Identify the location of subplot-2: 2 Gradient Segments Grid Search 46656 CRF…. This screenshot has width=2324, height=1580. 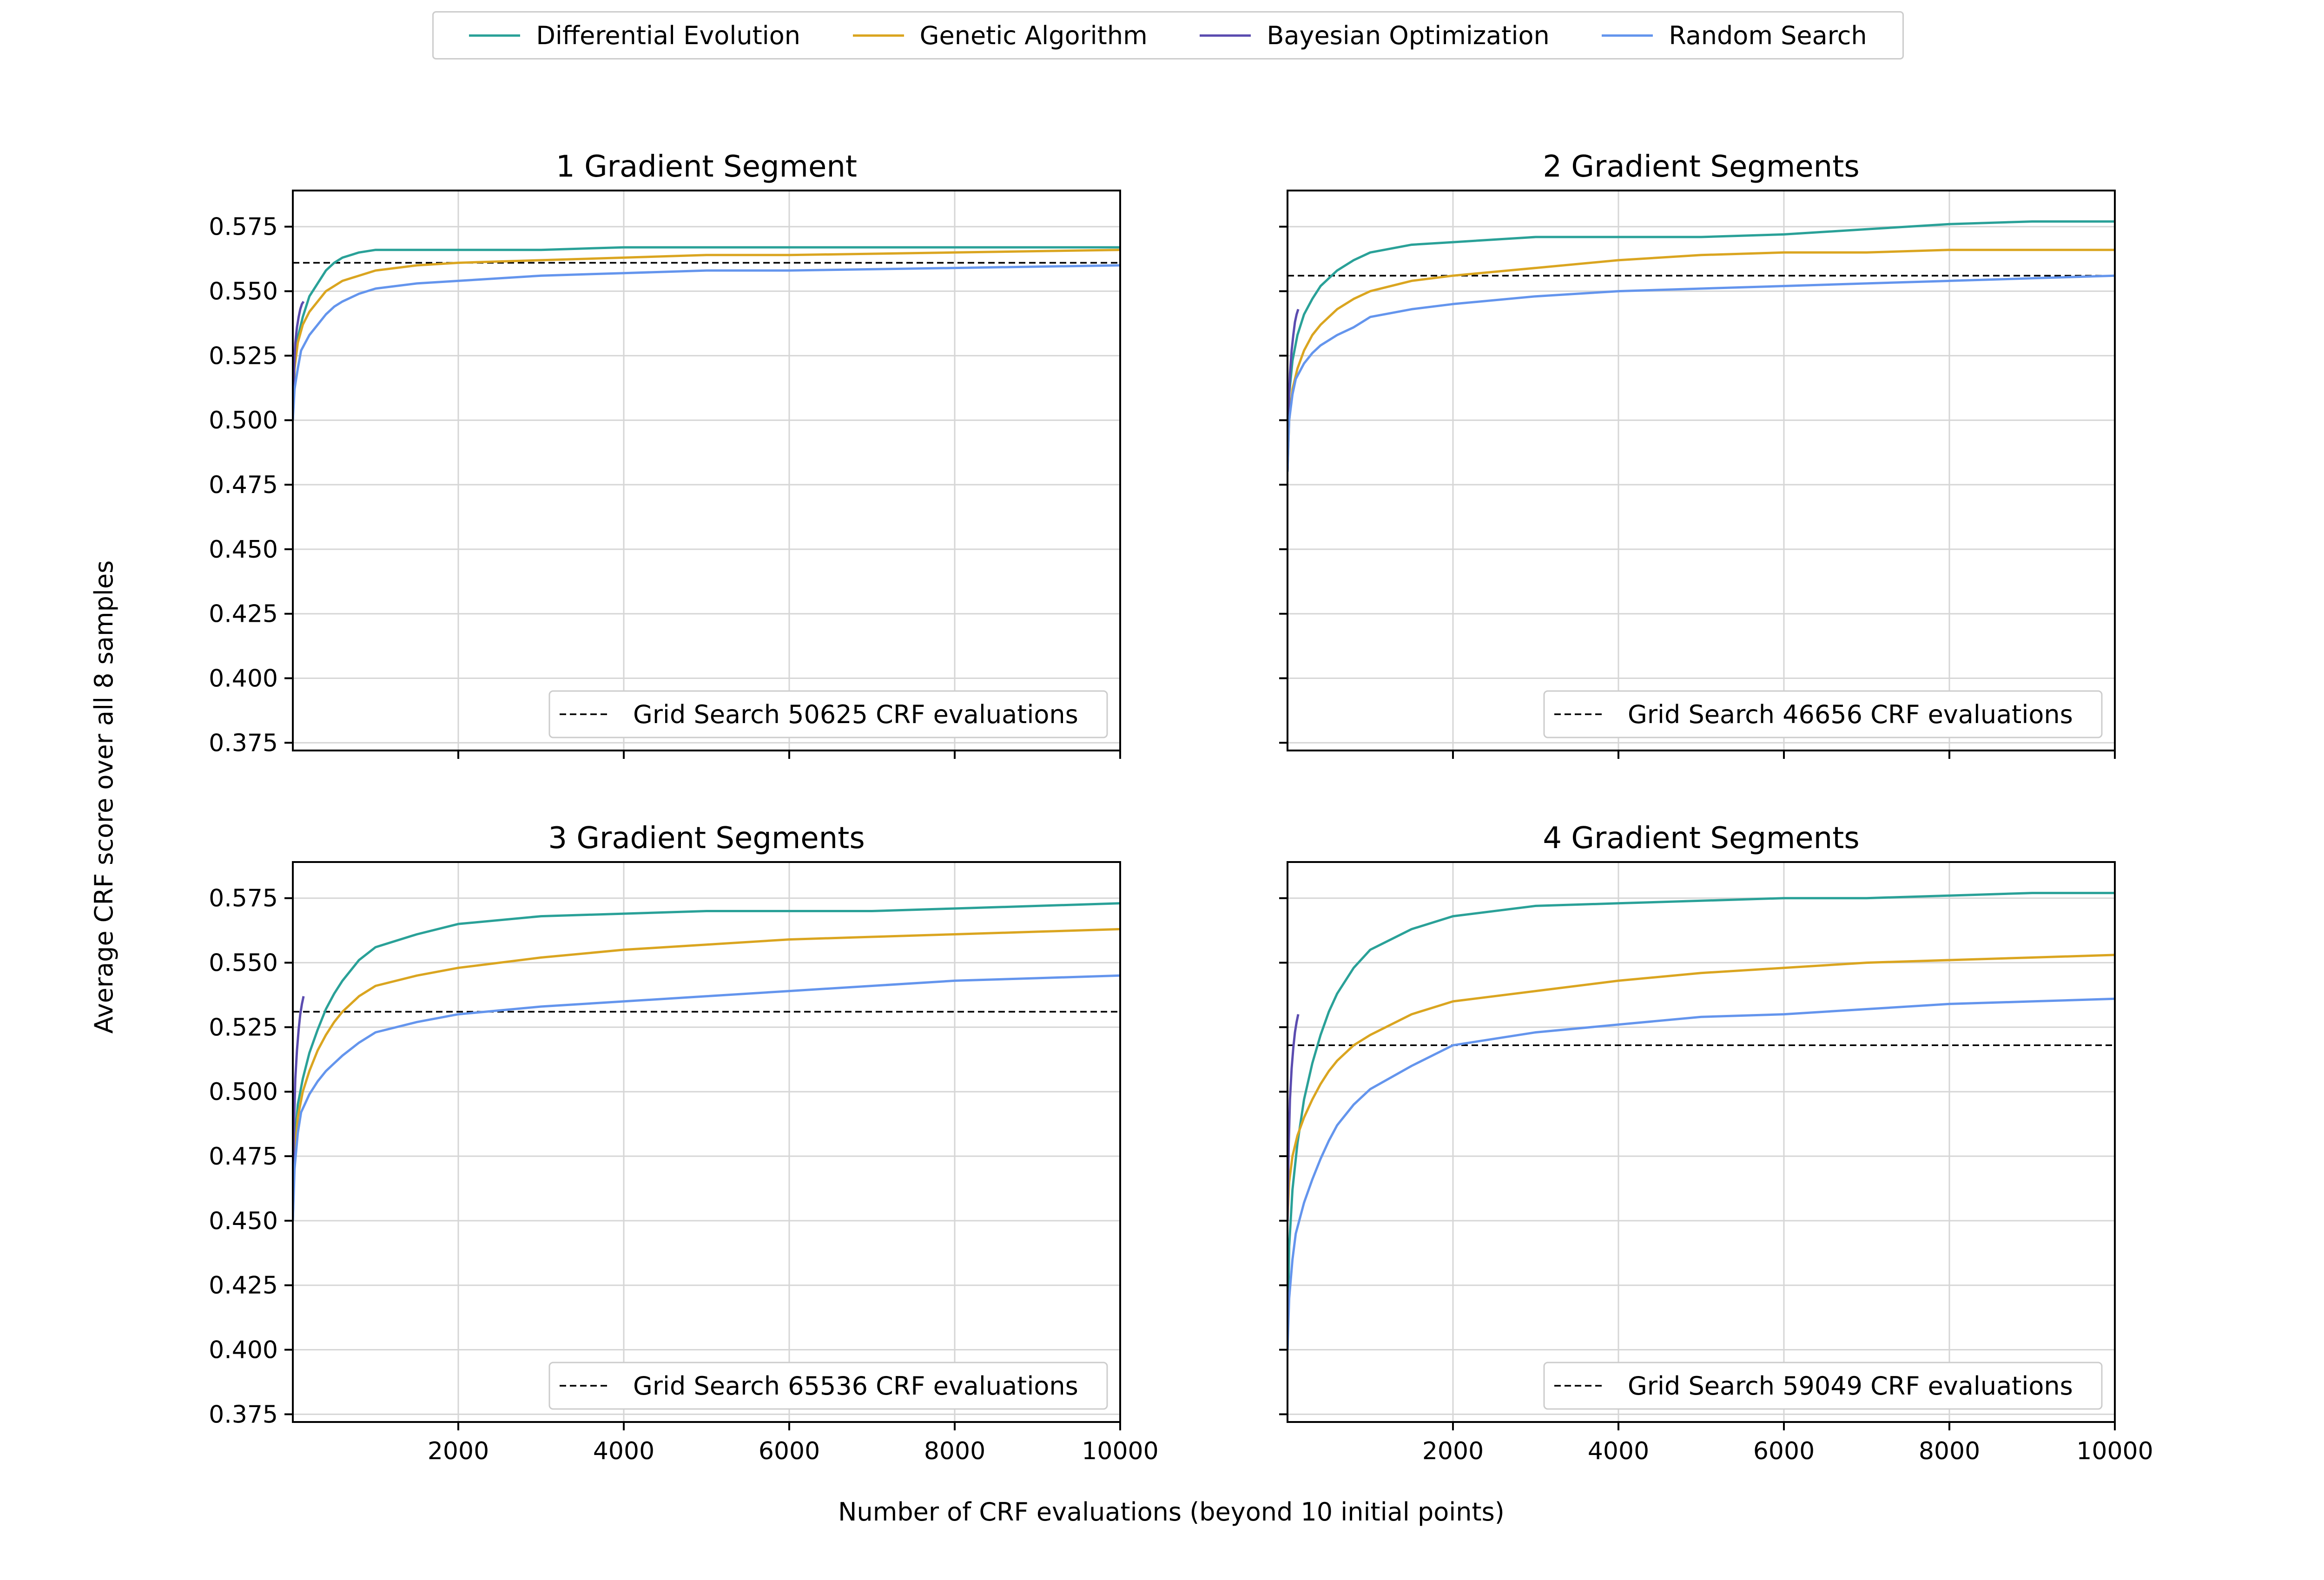
(1697, 454).